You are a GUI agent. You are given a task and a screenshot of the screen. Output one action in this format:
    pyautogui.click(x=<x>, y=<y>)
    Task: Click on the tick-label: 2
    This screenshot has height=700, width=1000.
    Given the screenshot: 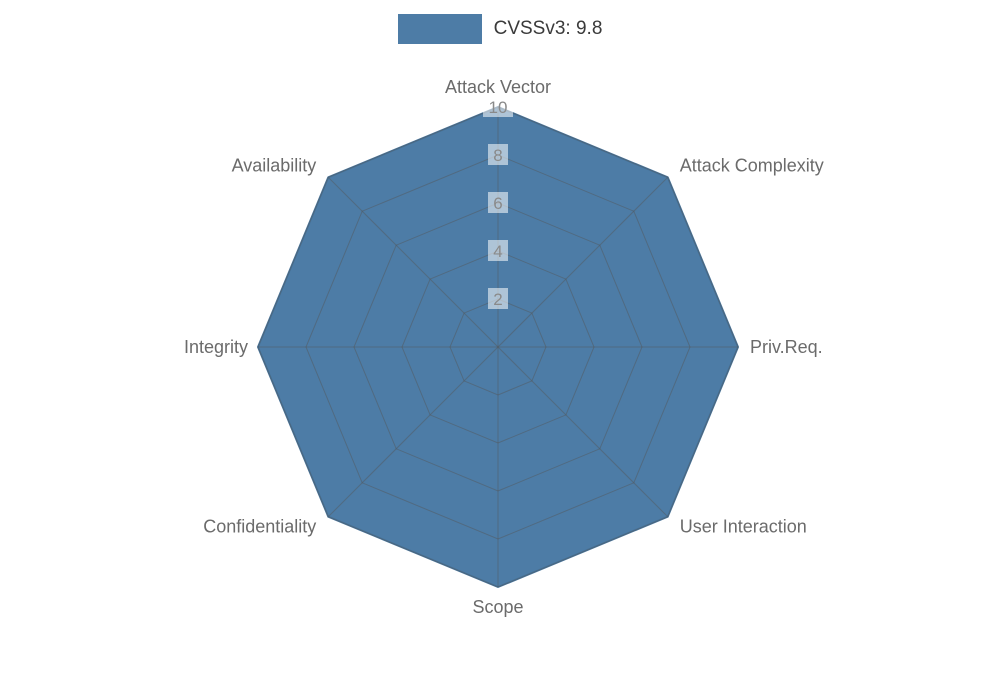 What is the action you would take?
    pyautogui.click(x=497, y=299)
    